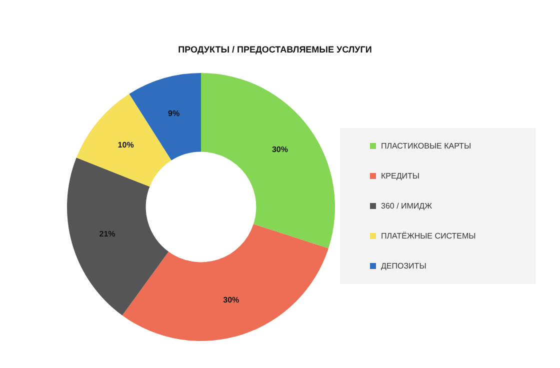 Image resolution: width=560 pixels, height=368 pixels. I want to click on legend-label: ПЛАТЁЖНЫЕ СИСТЕМЫ, so click(428, 236).